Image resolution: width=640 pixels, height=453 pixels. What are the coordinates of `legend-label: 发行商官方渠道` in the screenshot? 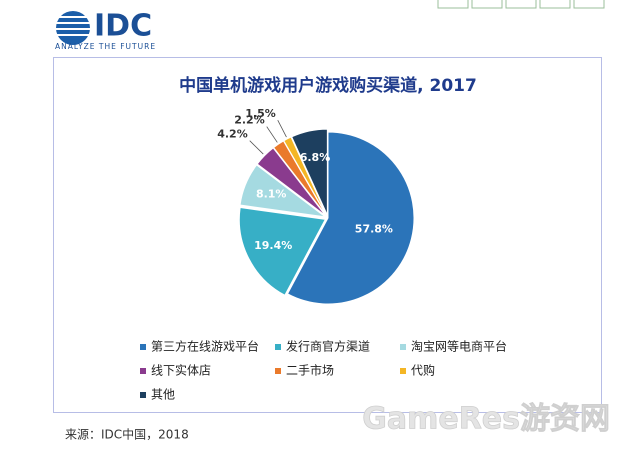 It's located at (328, 346).